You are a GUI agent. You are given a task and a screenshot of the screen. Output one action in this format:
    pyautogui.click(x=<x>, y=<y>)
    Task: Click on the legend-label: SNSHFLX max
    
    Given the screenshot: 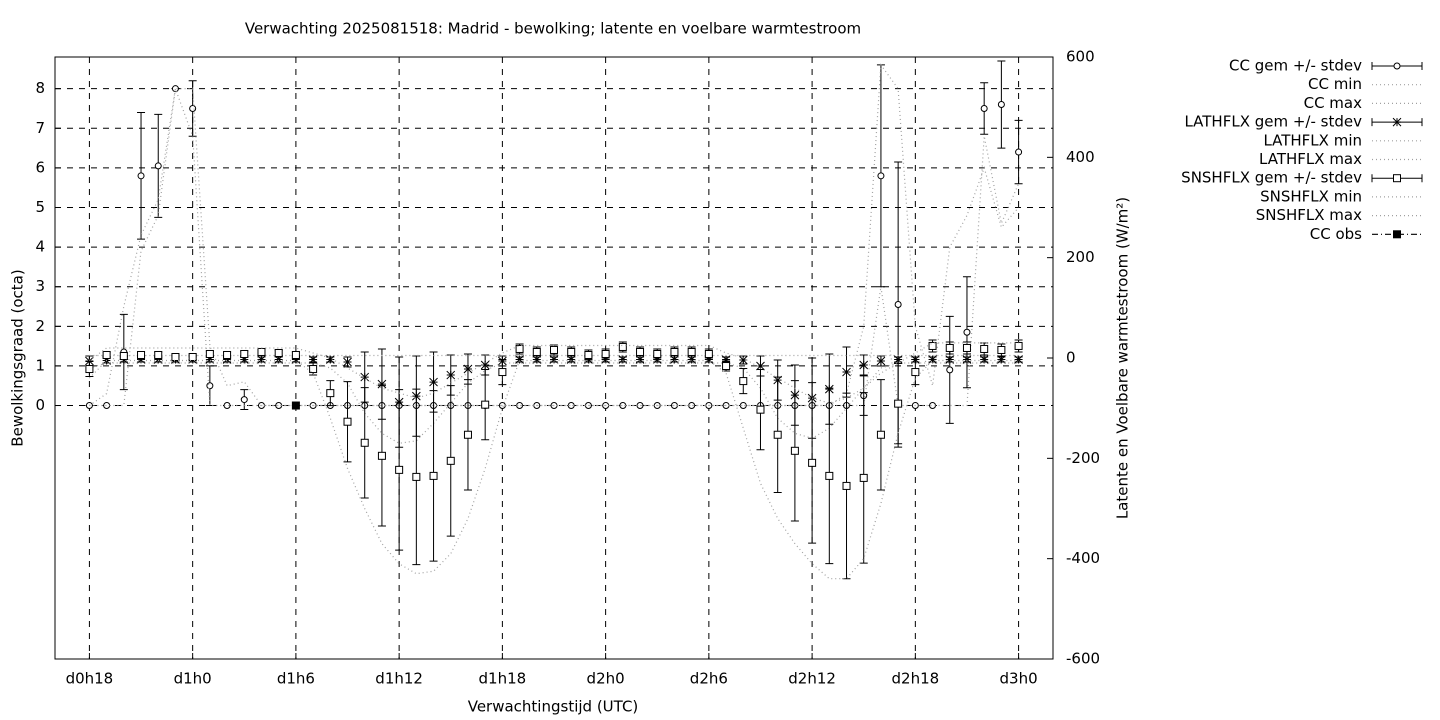 What is the action you would take?
    pyautogui.click(x=1309, y=215)
    